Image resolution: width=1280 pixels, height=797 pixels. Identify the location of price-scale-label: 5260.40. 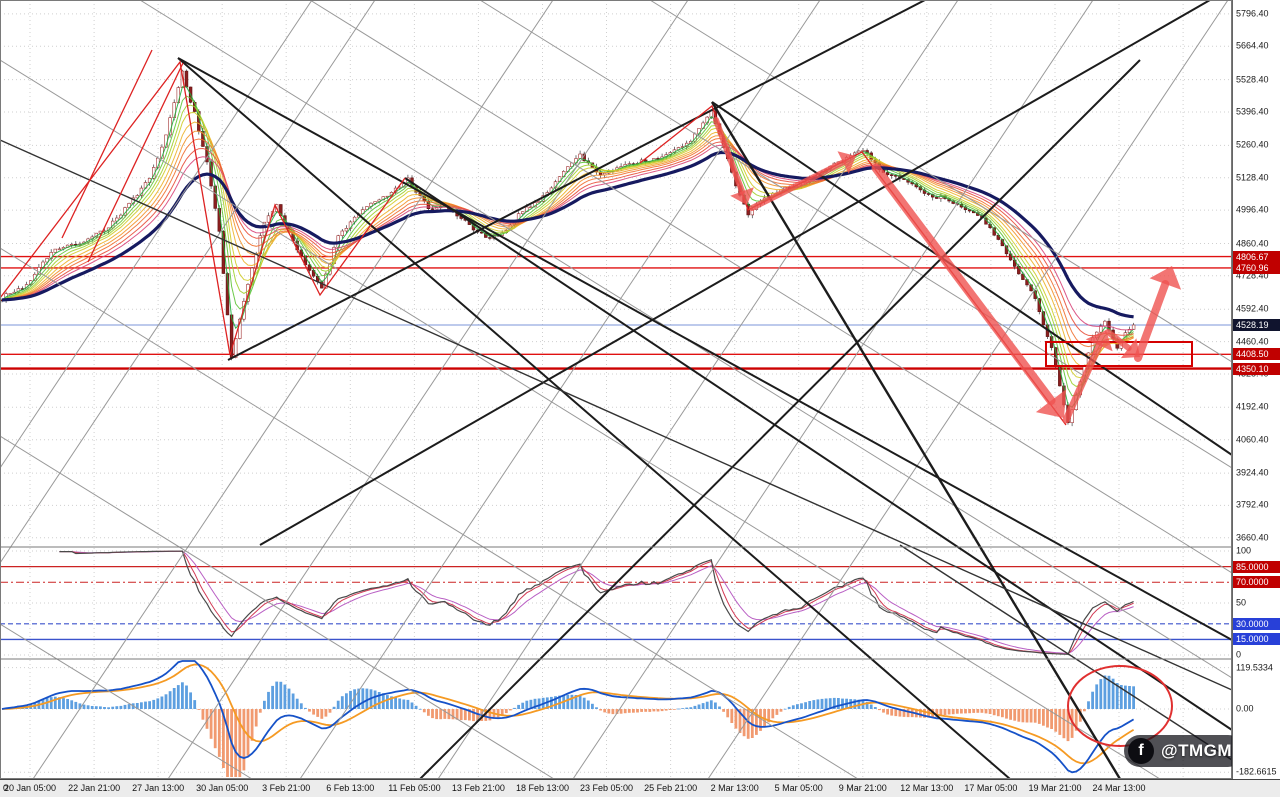
(1252, 144).